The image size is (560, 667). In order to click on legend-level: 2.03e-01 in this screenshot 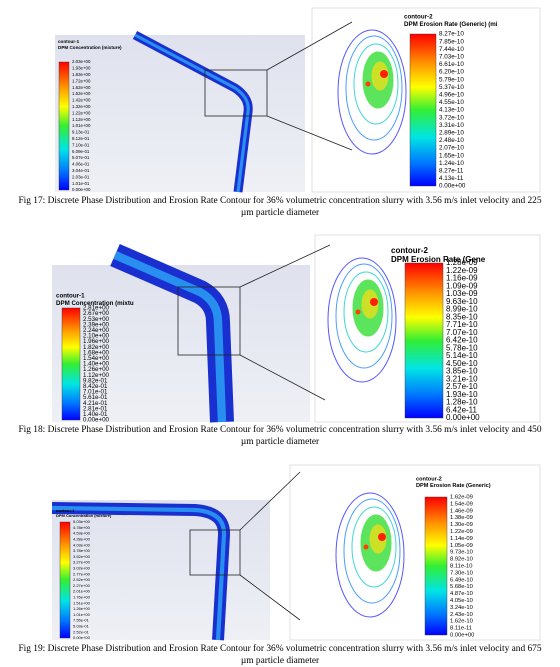, I will do `click(81, 176)`.